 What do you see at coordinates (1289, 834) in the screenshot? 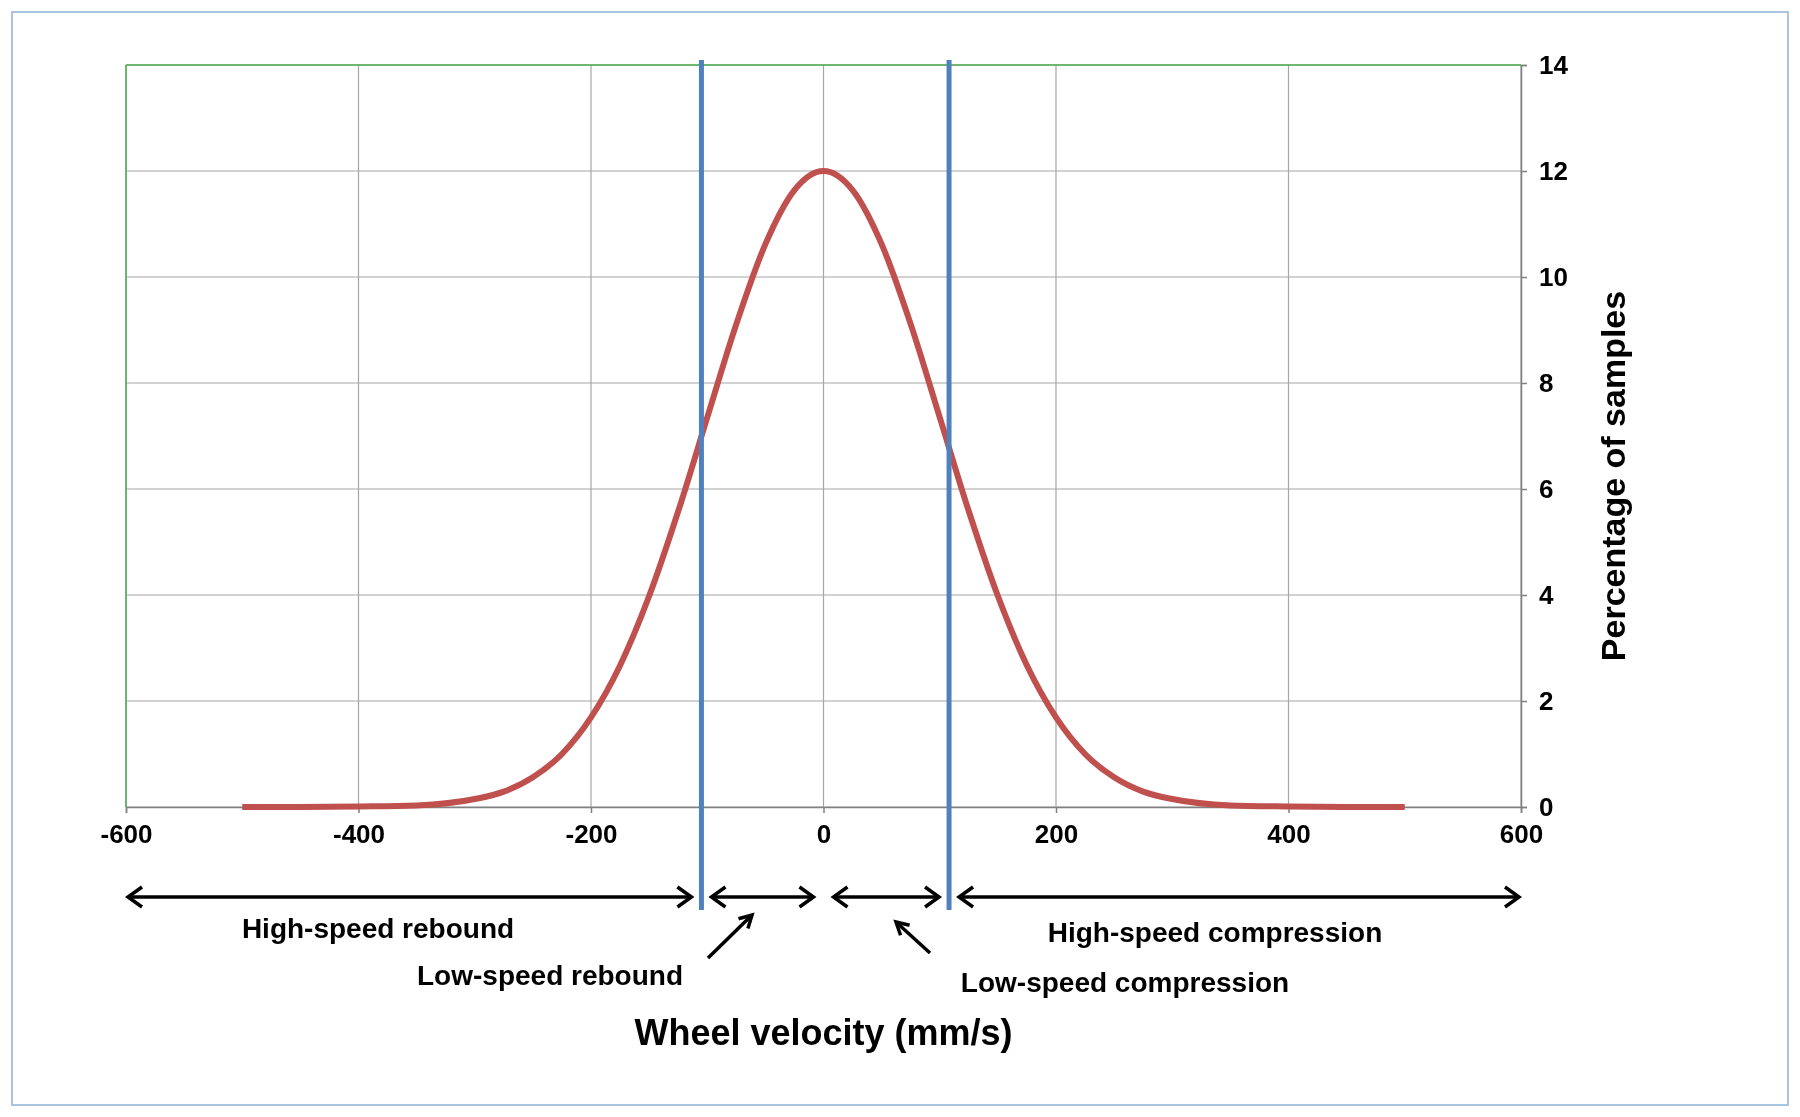
I see `x-tick-label: 400` at bounding box center [1289, 834].